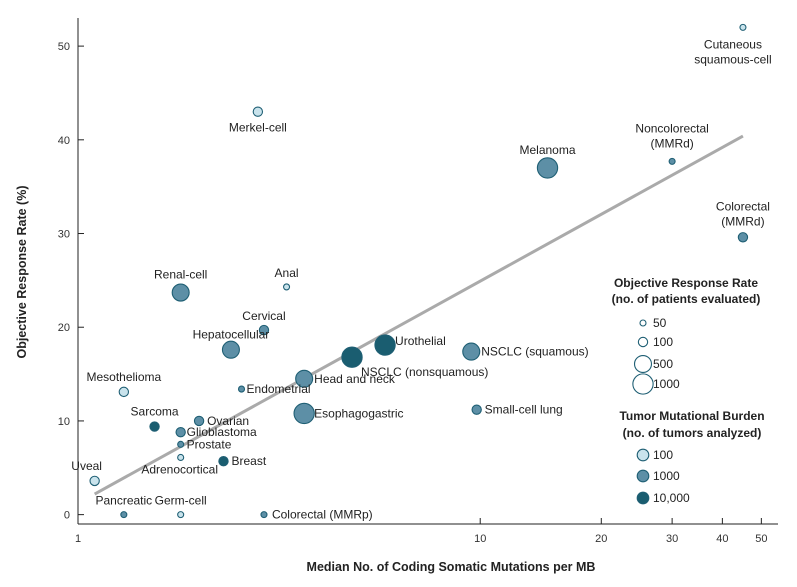 The width and height of the screenshot is (797, 587). I want to click on point-label-nsclc-nonsquamous: NSCLC (nonsquamous), so click(424, 372).